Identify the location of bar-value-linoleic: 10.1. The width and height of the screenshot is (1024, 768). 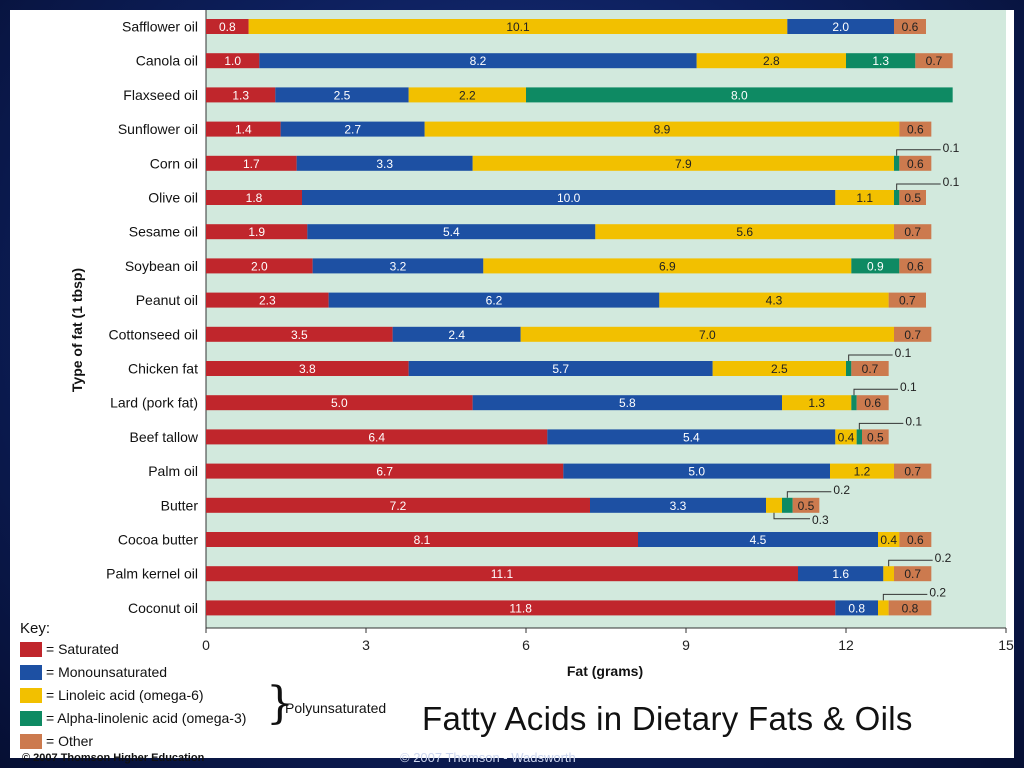
(518, 27).